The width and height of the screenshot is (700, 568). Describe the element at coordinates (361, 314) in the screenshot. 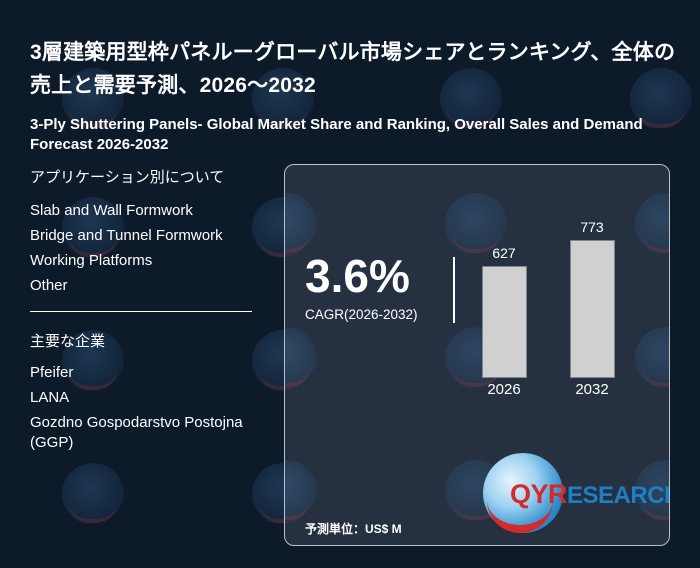

I see `cagr-label: CAGR(2026-2032)` at that location.